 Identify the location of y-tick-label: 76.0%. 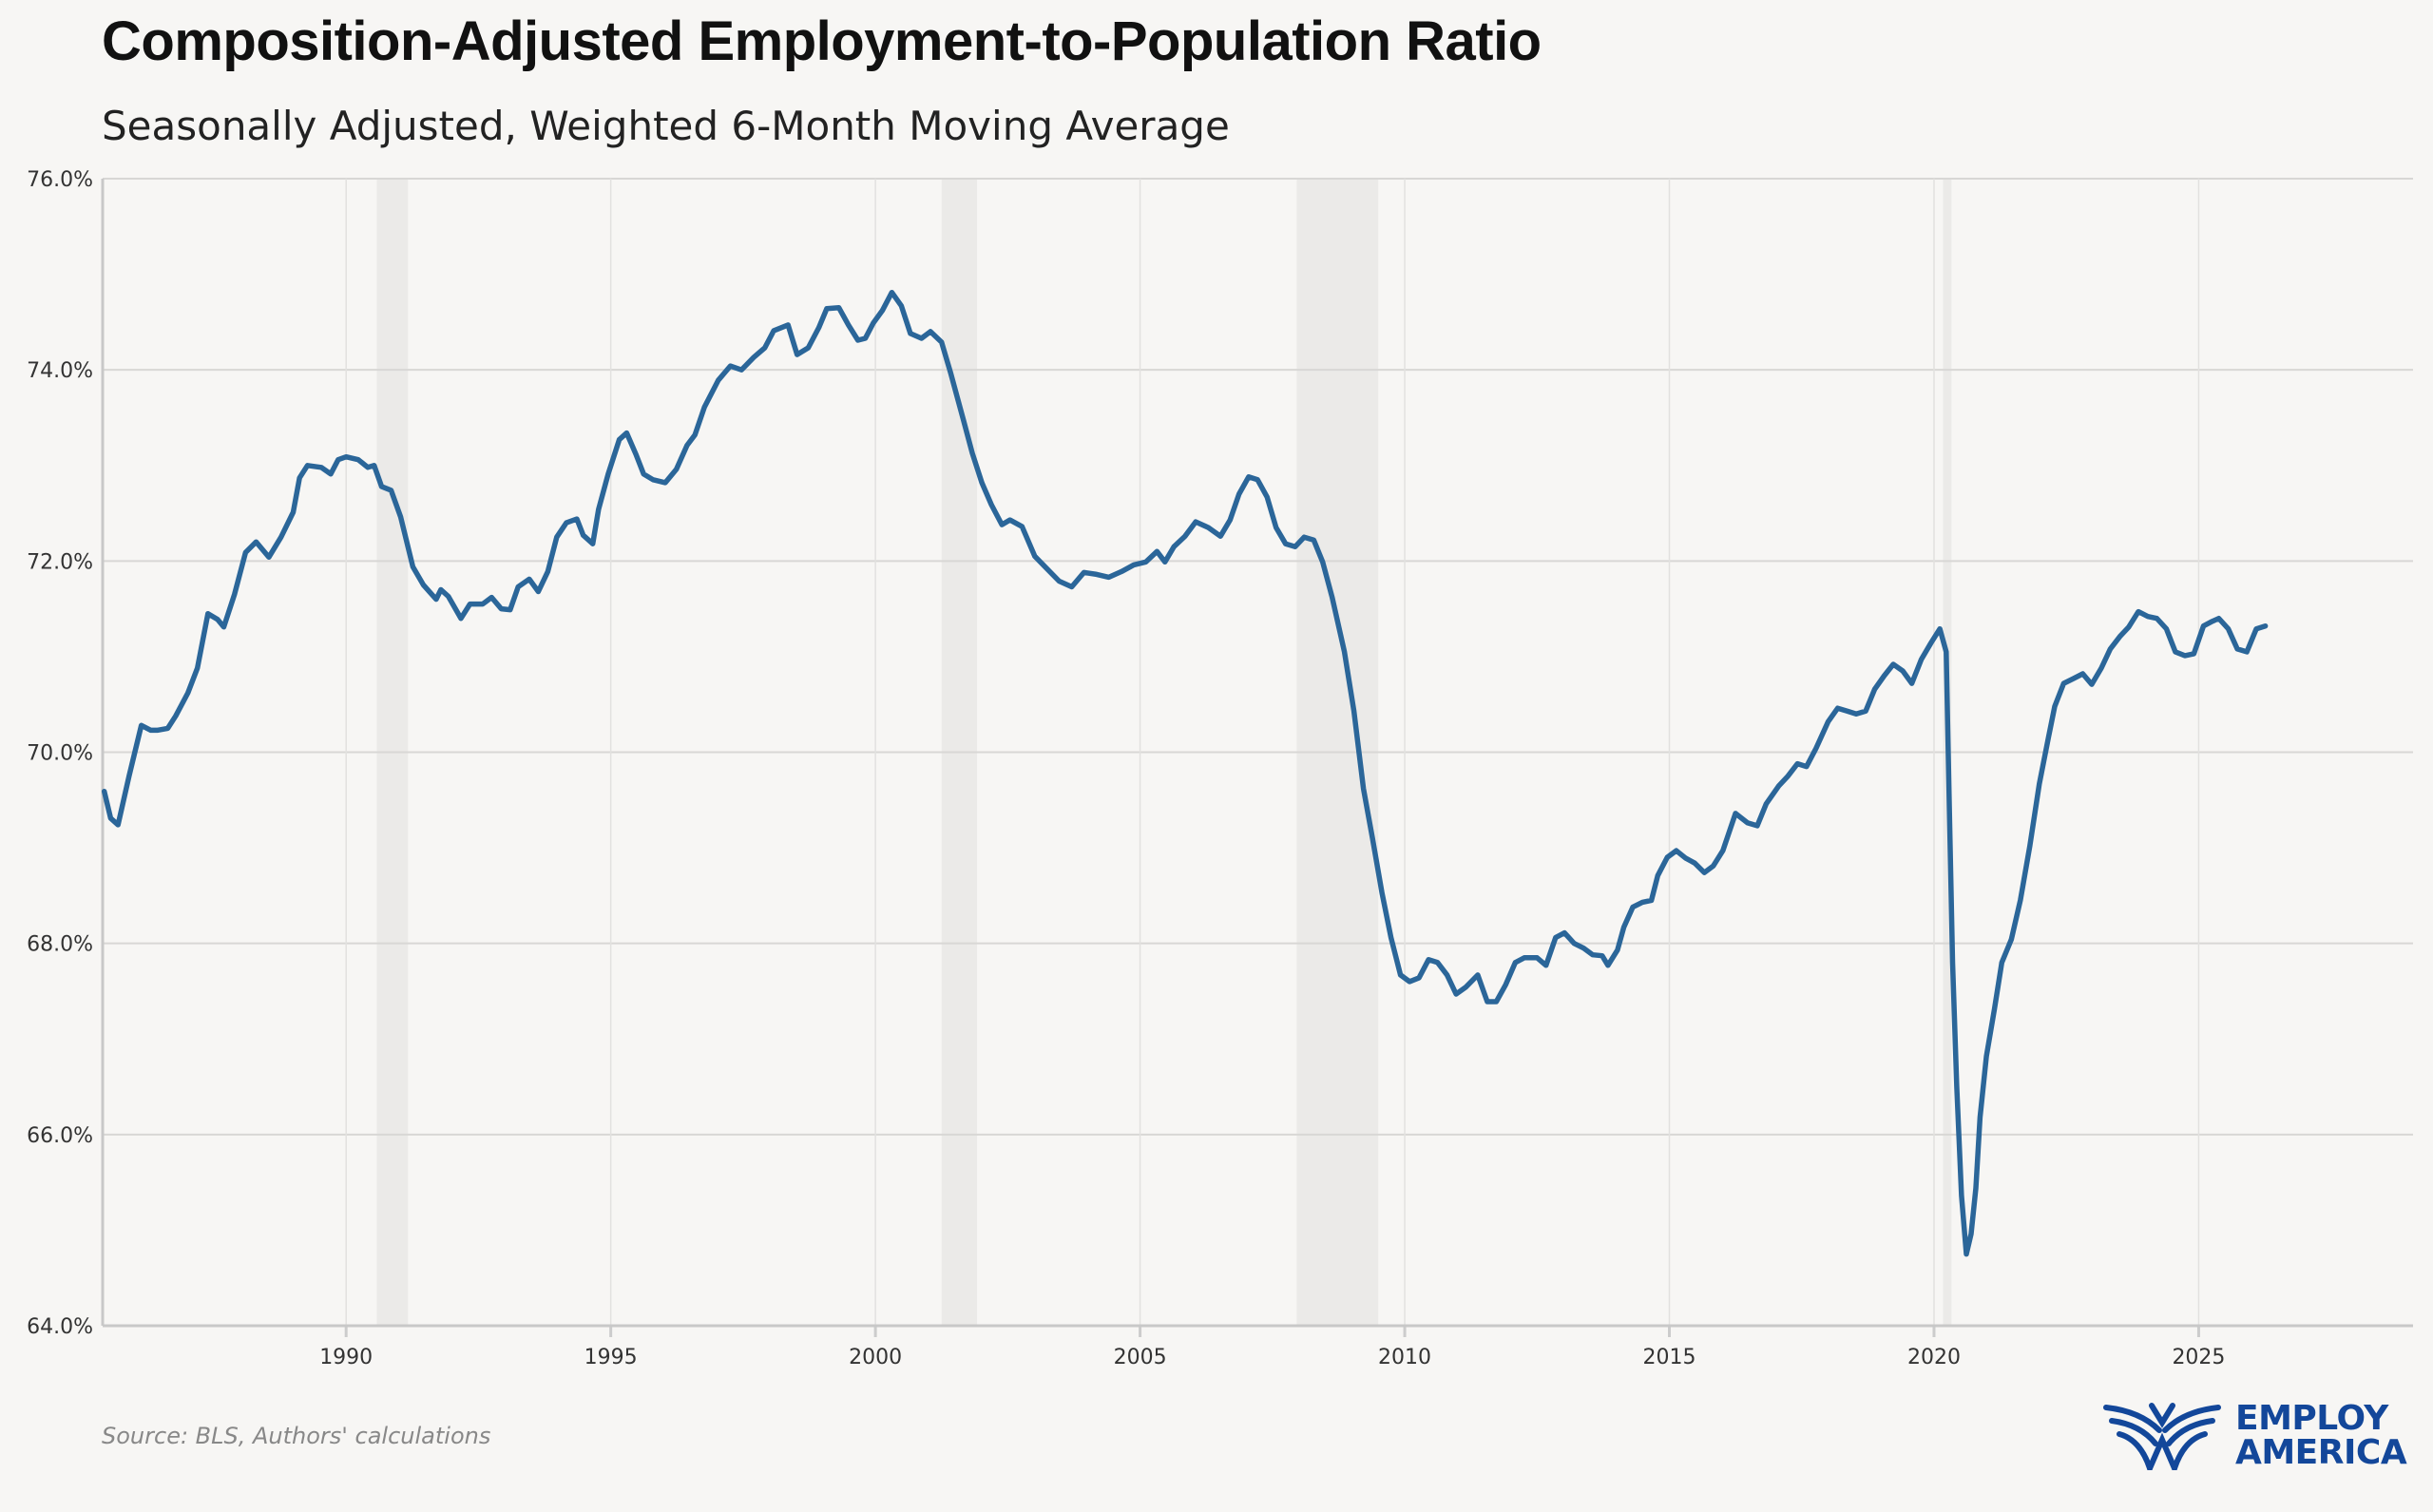
(60, 180).